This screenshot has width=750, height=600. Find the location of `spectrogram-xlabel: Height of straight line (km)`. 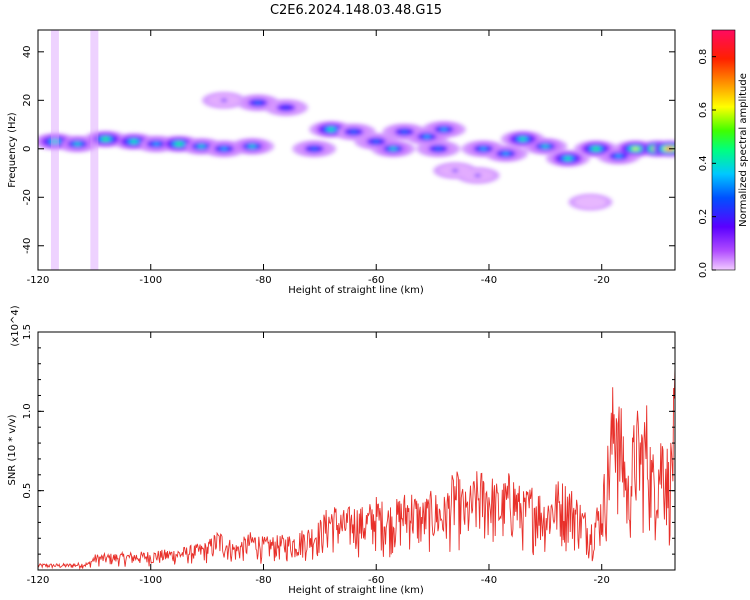

spectrogram-xlabel: Height of straight line (km) is located at coordinates (356, 290).